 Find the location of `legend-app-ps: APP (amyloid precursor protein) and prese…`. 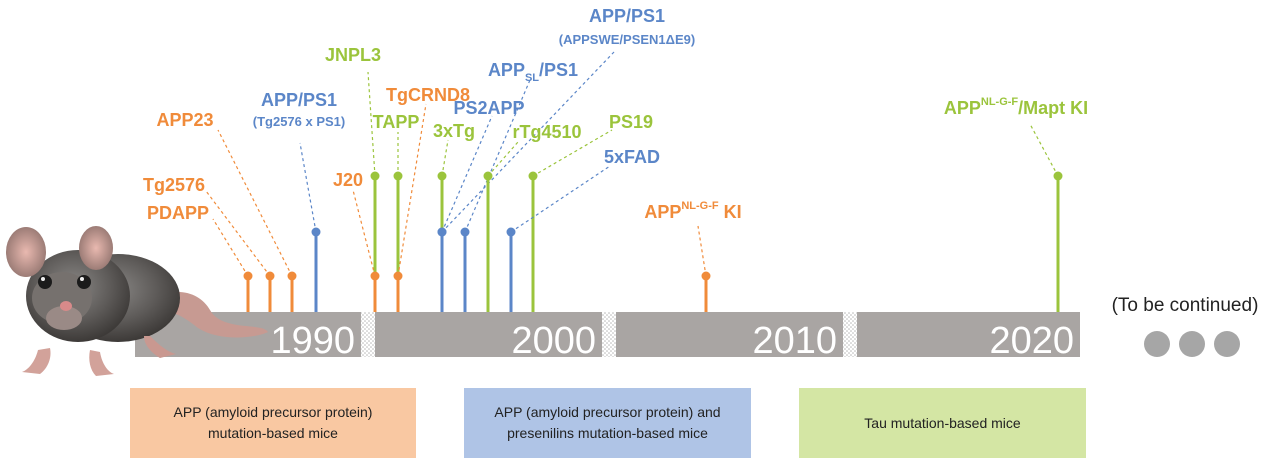

legend-app-ps: APP (amyloid precursor protein) and prese… is located at coordinates (607, 423).